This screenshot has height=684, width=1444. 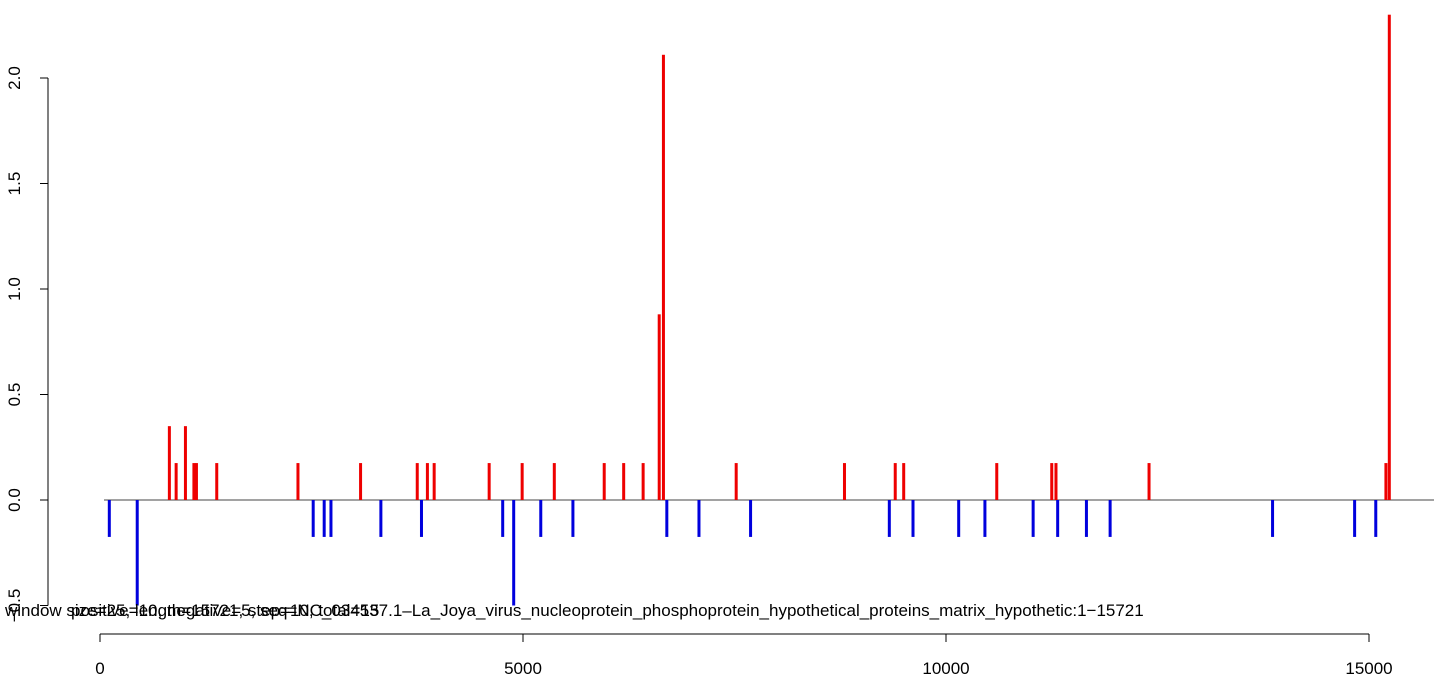 What do you see at coordinates (14, 395) in the screenshot?
I see `y-tick-label: 0.5` at bounding box center [14, 395].